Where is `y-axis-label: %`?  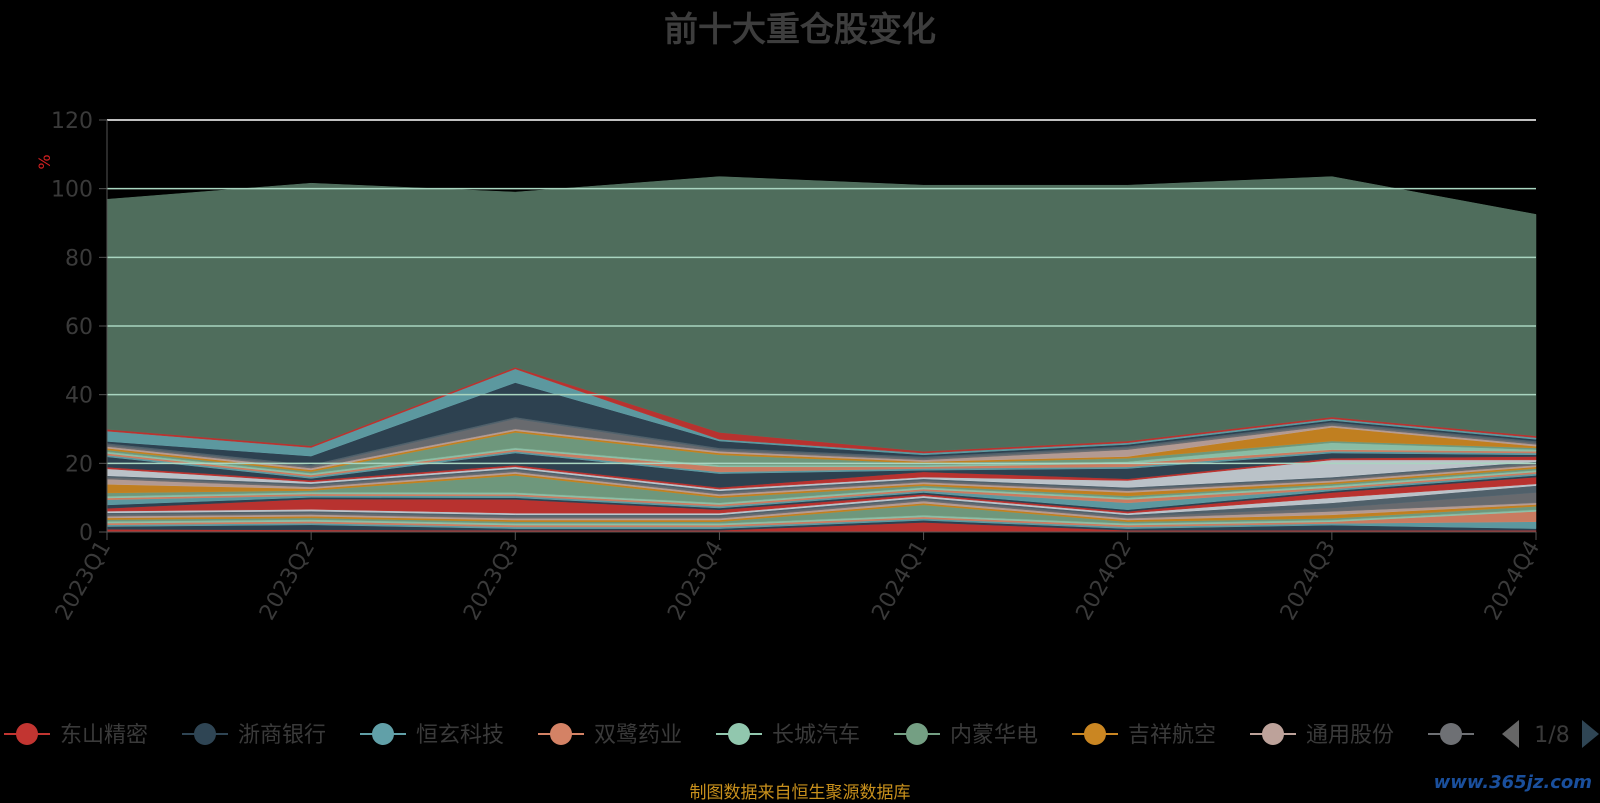
y-axis-label: % is located at coordinates (44, 161).